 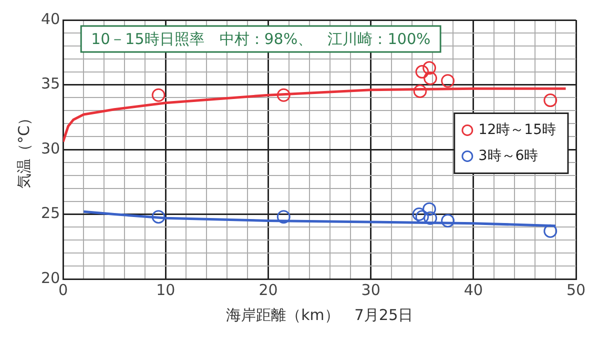 I want to click on x-tick-label: 0, so click(x=63, y=289).